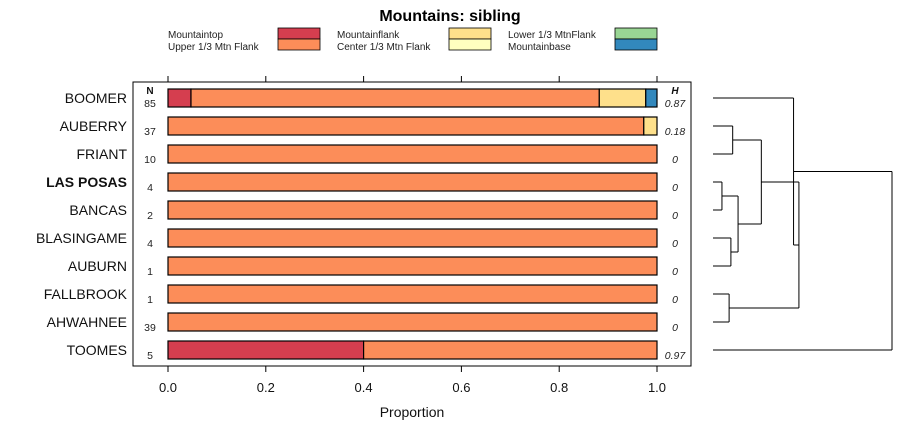  Describe the element at coordinates (150, 160) in the screenshot. I see `n-value: 10` at that location.